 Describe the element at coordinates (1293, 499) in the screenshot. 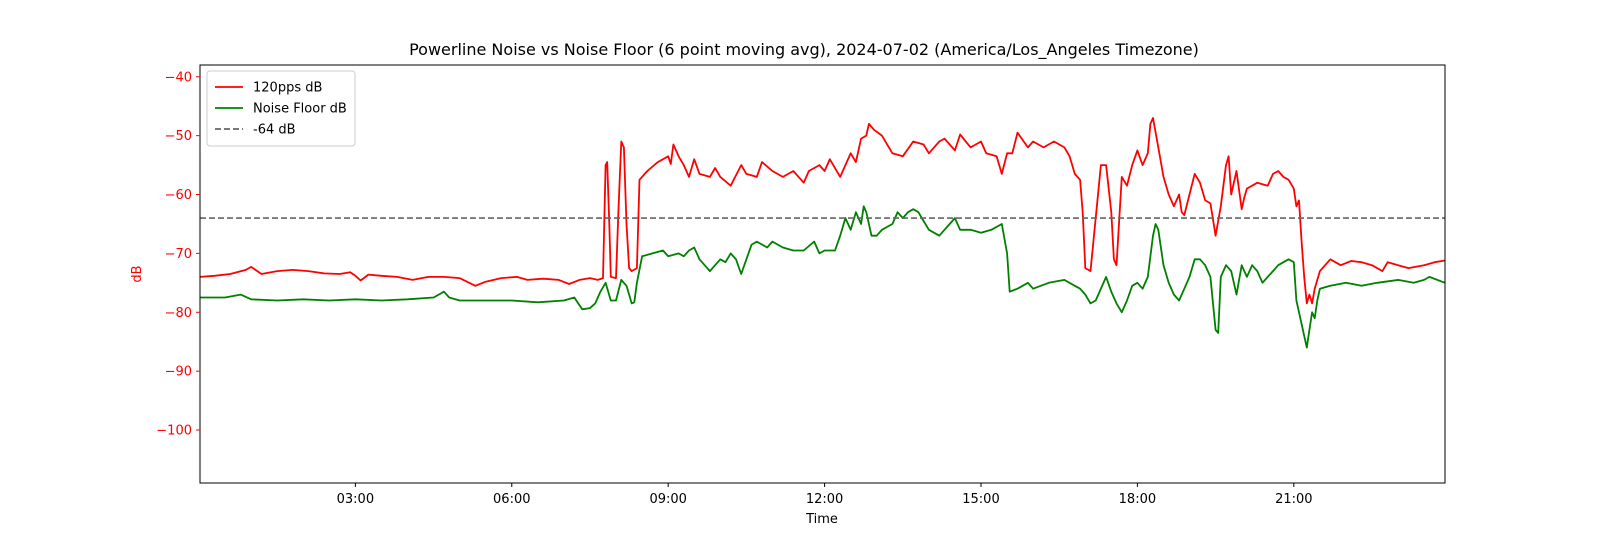

I see `x-tick-label-6: 21:00` at that location.